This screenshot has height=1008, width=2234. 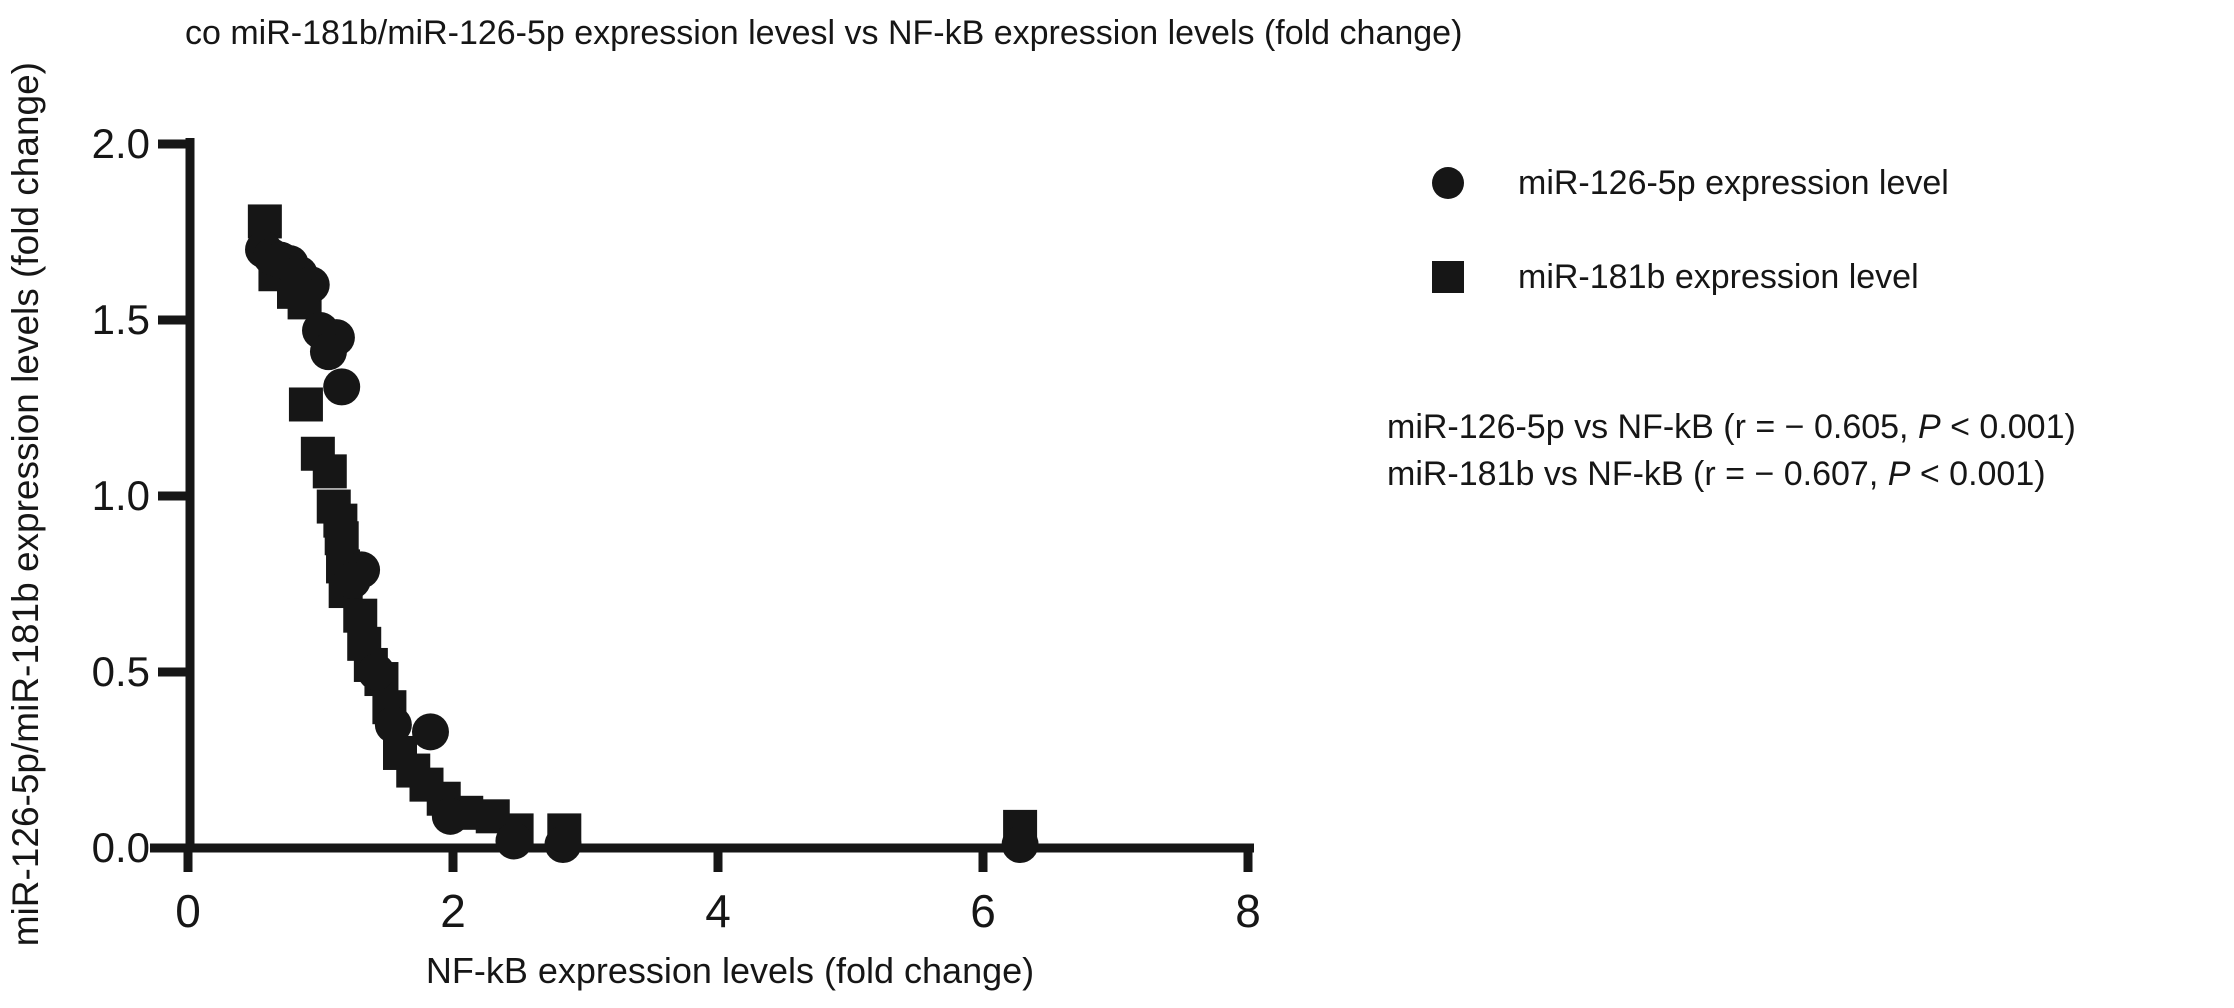 I want to click on y-tick-label: 2.0, so click(x=121, y=143).